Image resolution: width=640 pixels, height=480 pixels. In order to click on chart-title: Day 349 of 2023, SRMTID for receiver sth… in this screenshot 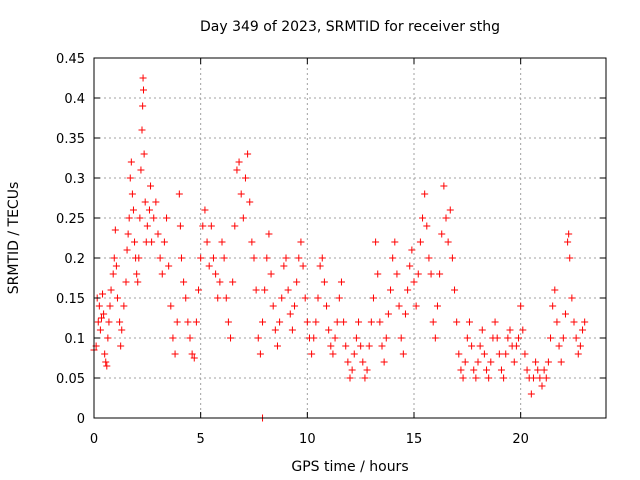, I will do `click(350, 27)`.